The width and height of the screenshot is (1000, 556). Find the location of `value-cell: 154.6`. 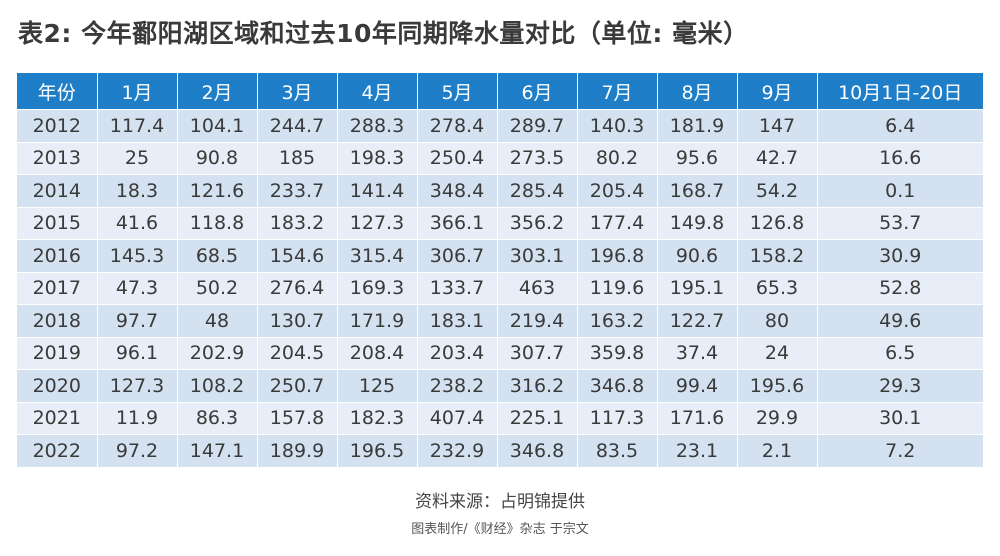

value-cell: 154.6 is located at coordinates (296, 255).